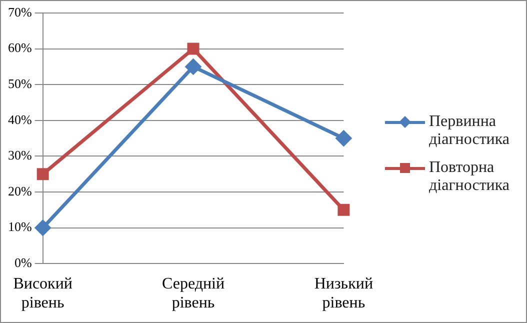  I want to click on y-tick-label: 50%, so click(20, 84).